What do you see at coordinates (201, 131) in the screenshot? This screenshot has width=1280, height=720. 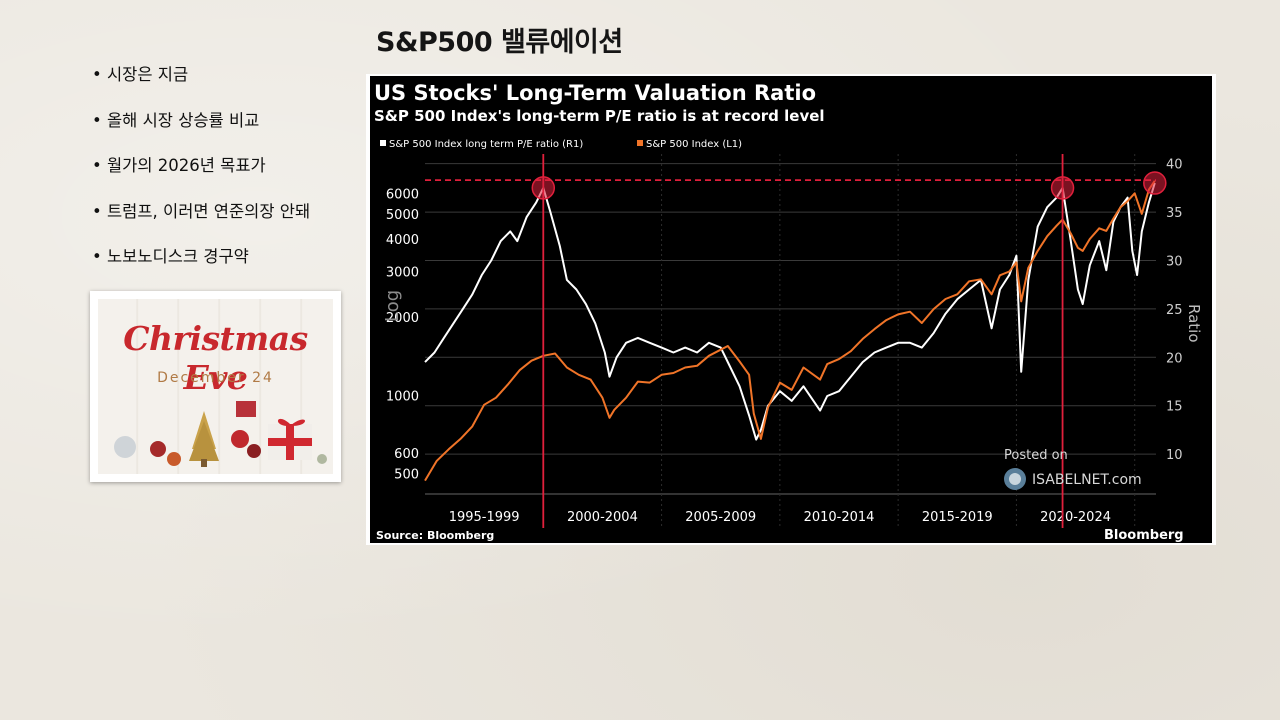 I see `bullet-item: 올해 시장 상승률 비교` at bounding box center [201, 131].